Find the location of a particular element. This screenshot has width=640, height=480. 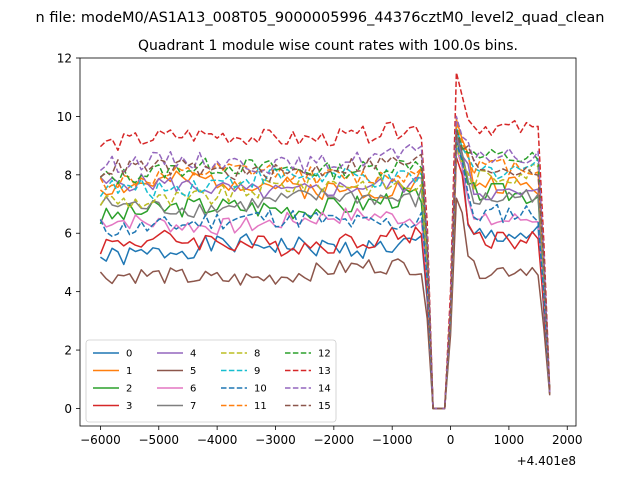

legend-label-10: 10 is located at coordinates (260, 389).